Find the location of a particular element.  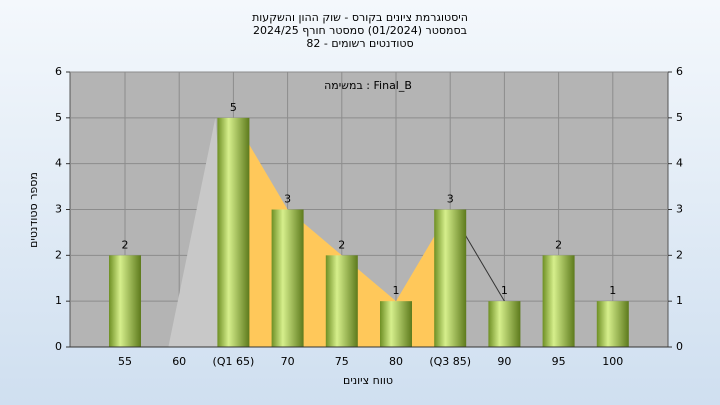

y2-tick-label: 4 is located at coordinates (679, 163).